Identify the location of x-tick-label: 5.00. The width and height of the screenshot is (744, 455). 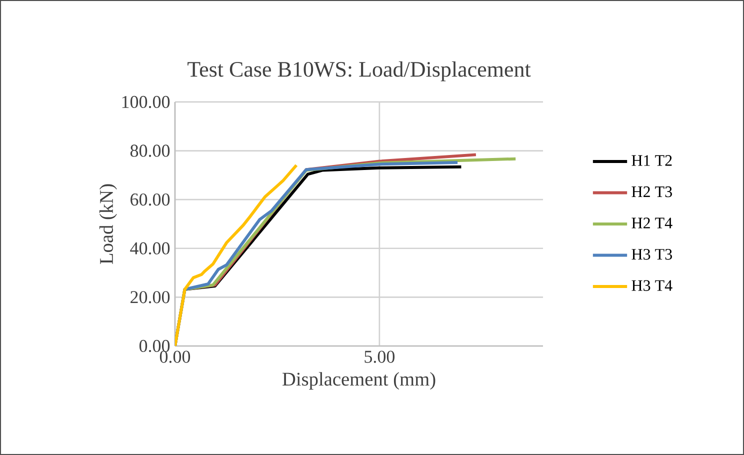
(379, 356).